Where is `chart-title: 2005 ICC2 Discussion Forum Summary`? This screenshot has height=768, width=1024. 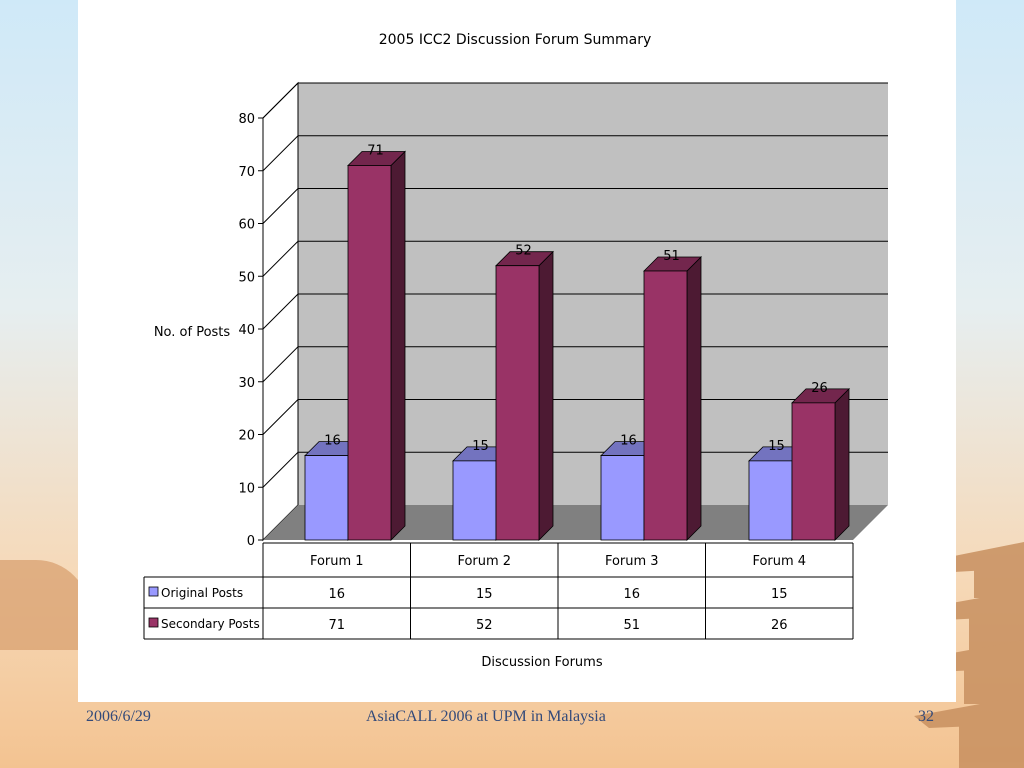
chart-title: 2005 ICC2 Discussion Forum Summary is located at coordinates (515, 40).